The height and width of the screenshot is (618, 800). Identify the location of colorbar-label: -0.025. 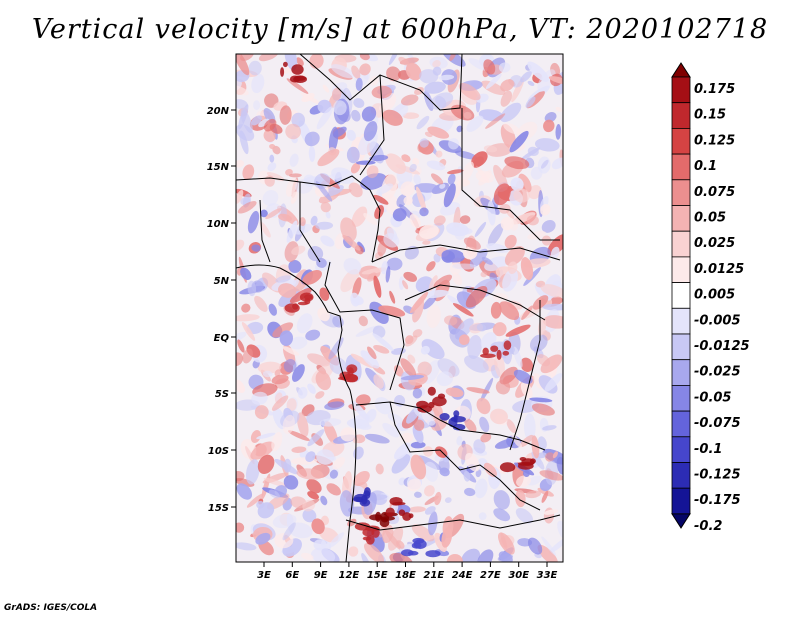
(717, 372).